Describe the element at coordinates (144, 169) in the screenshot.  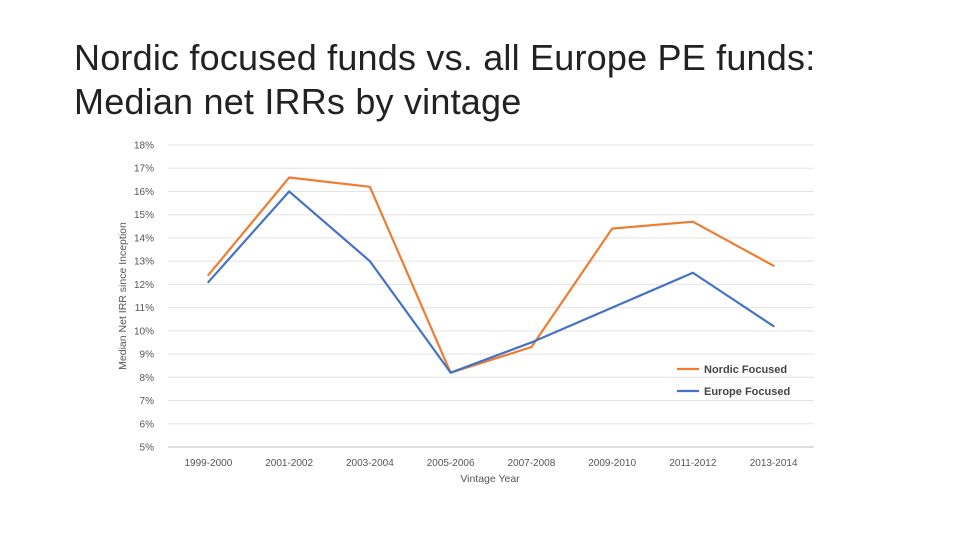
I see `y-tick-label: 17%` at that location.